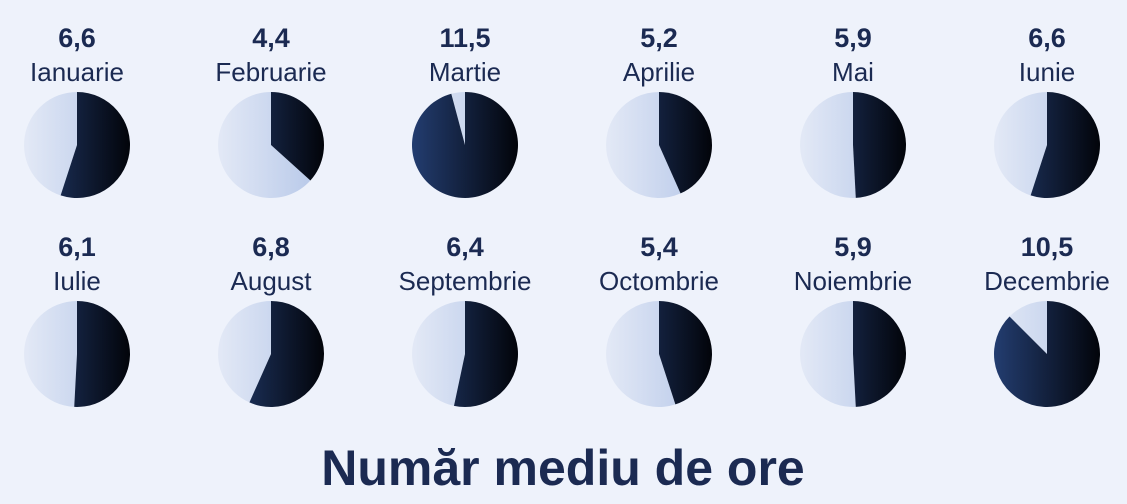  I want to click on value-label: 5,4, so click(659, 247).